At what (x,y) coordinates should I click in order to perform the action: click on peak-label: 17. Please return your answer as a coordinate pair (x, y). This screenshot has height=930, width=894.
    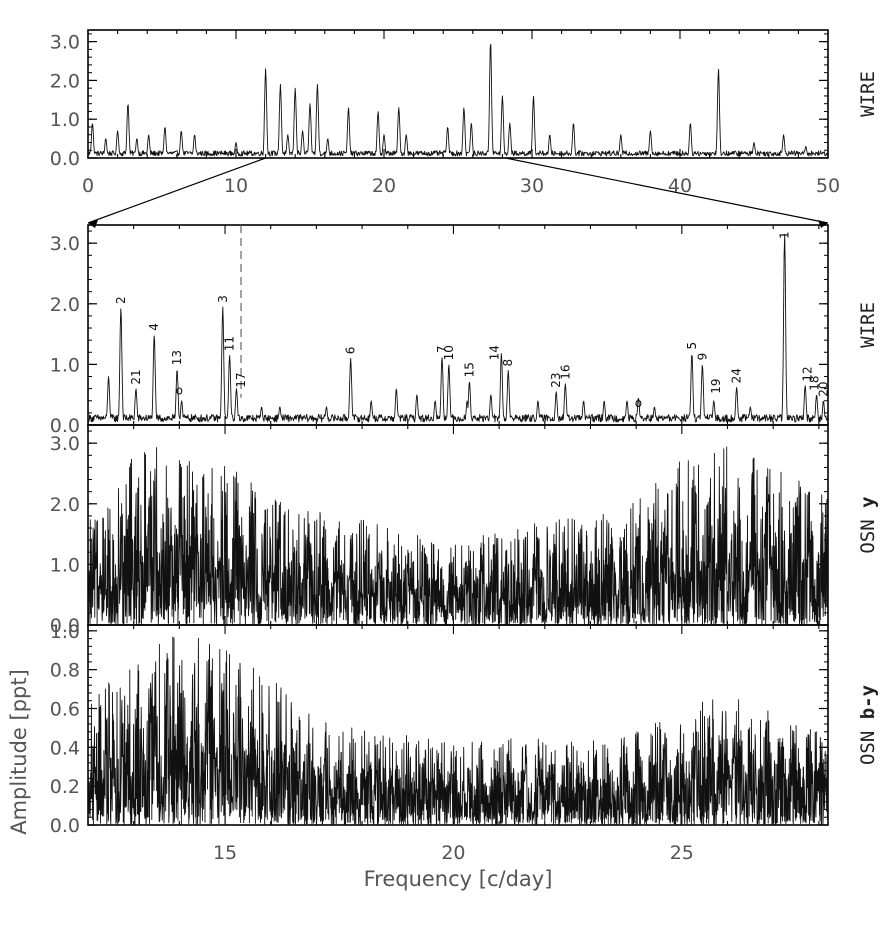
    Looking at the image, I should click on (241, 379).